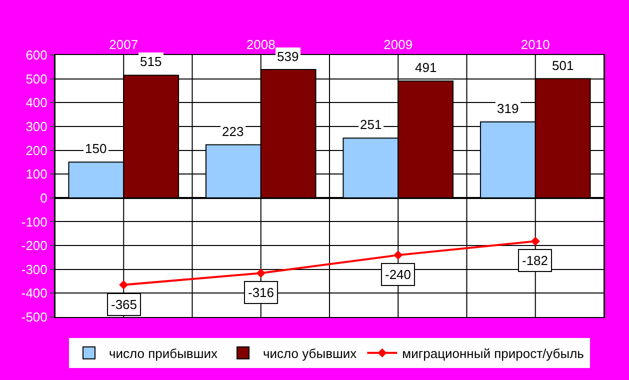 The height and width of the screenshot is (380, 629). Describe the element at coordinates (398, 44) in the screenshot. I see `x-tick-label: 2009` at that location.